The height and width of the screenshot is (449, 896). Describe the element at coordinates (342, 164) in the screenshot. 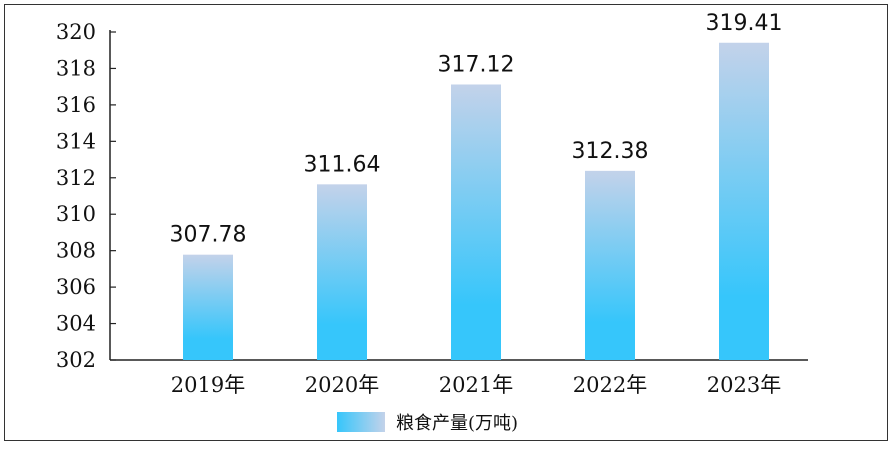

I see `data-label: 311.64` at that location.